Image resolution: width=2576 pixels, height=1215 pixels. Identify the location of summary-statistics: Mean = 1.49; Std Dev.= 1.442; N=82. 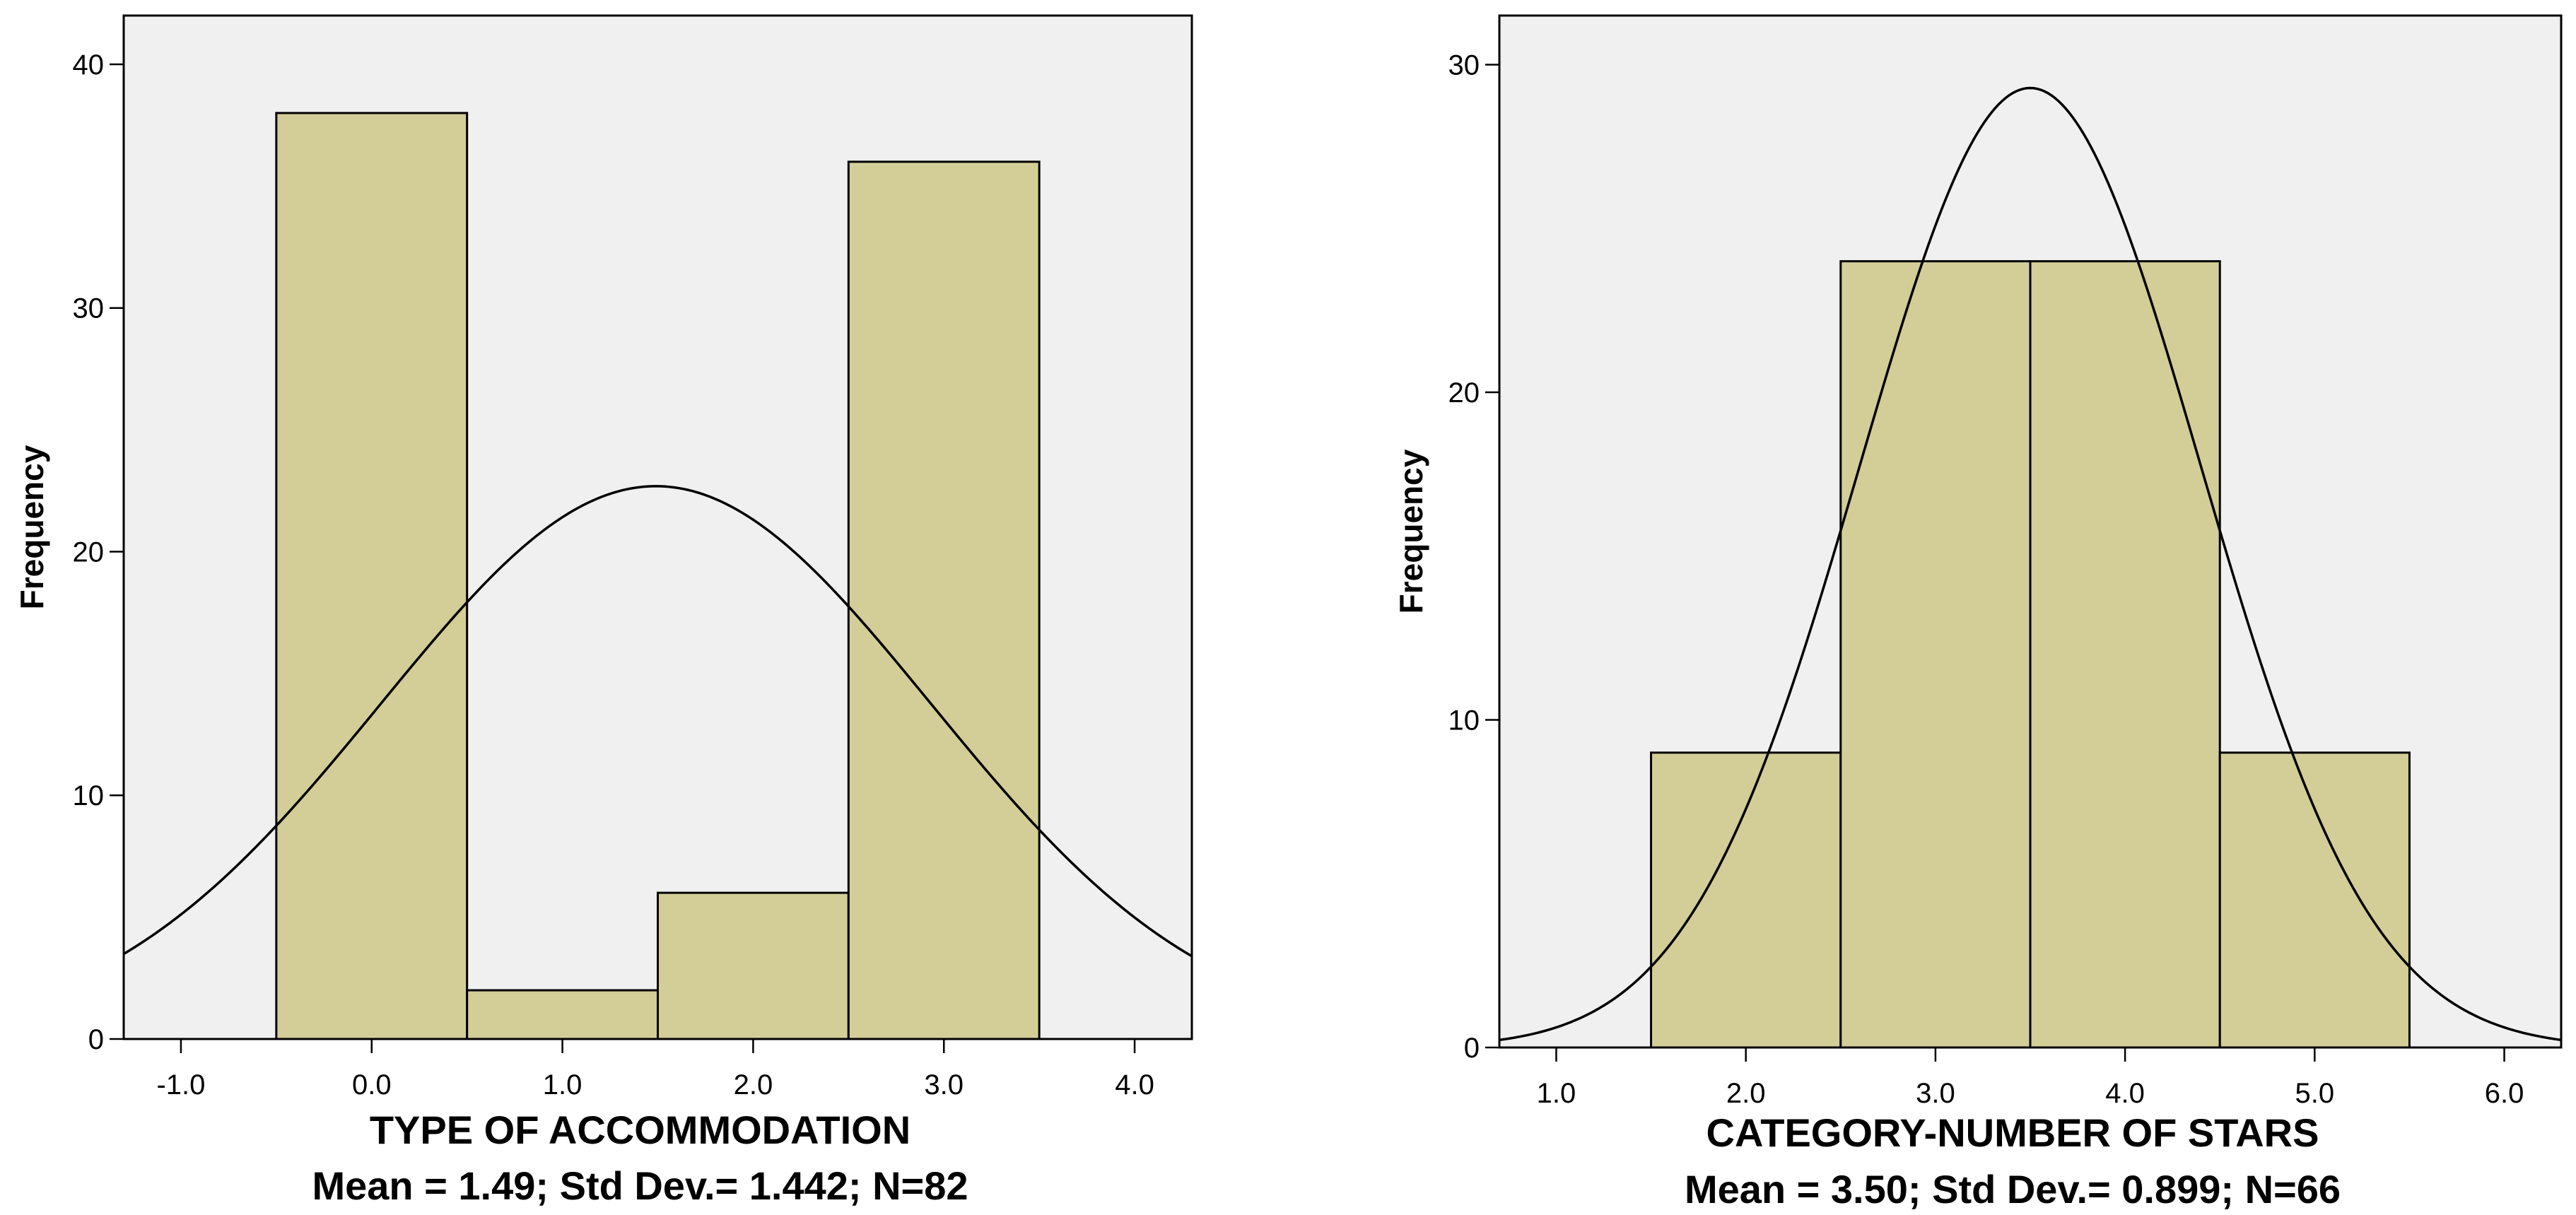
(640, 1185).